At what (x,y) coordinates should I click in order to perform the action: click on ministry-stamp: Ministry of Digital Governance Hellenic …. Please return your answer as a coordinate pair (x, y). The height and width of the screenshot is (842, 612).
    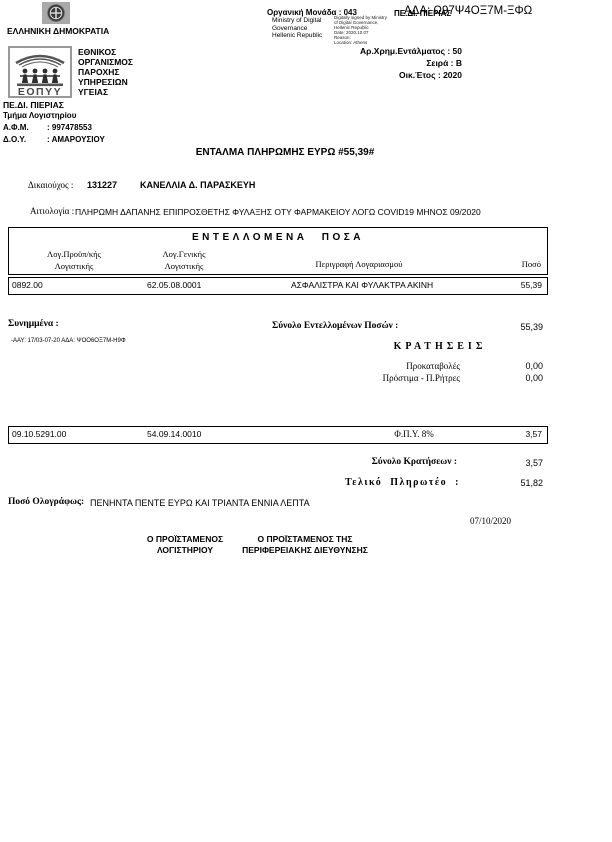
    Looking at the image, I should click on (297, 28).